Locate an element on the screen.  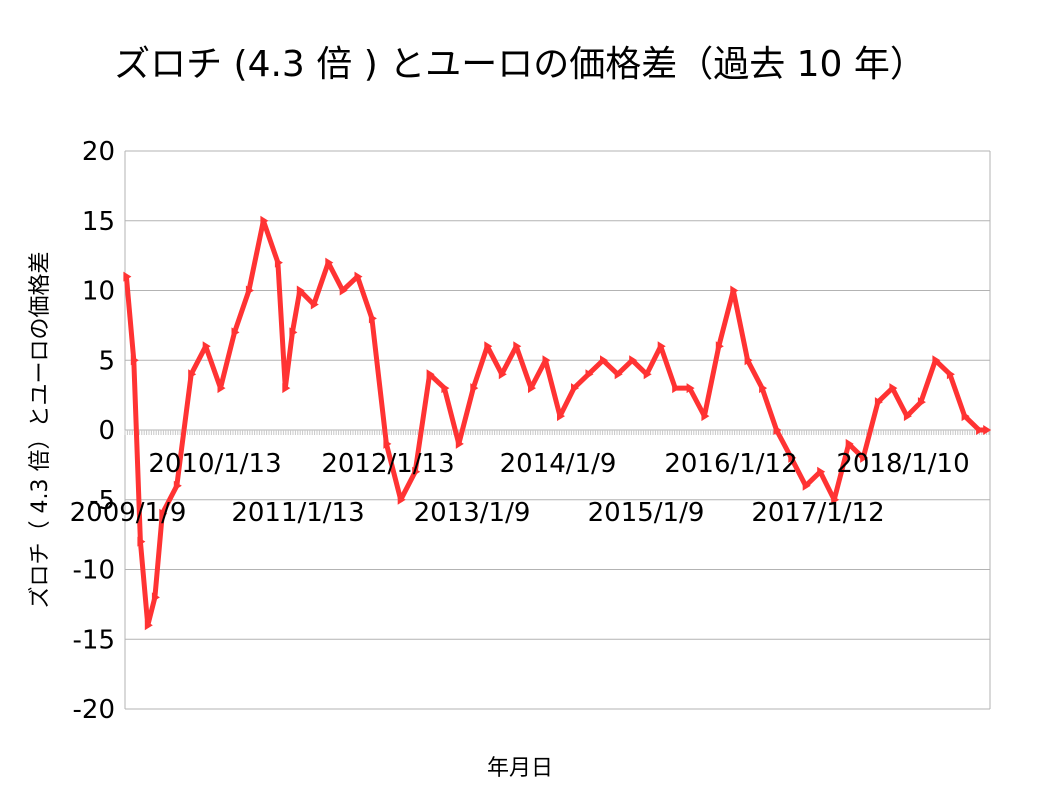
x-axis-title: 年月日 is located at coordinates (519, 768).